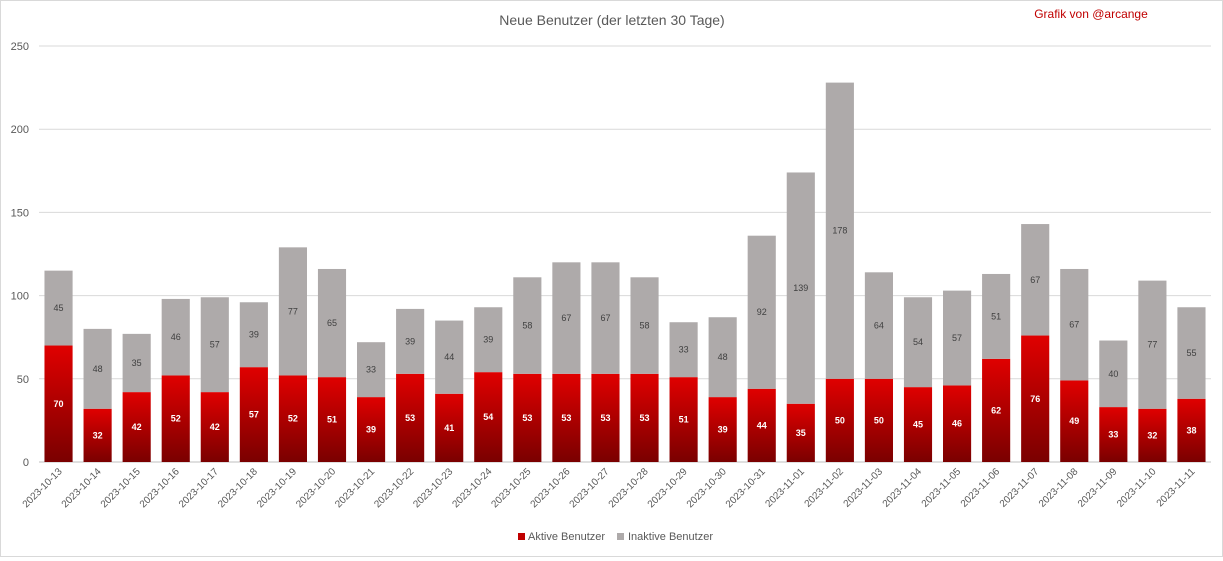 The image size is (1223, 561). Describe the element at coordinates (521, 536) in the screenshot. I see `legend-swatch-active` at that location.